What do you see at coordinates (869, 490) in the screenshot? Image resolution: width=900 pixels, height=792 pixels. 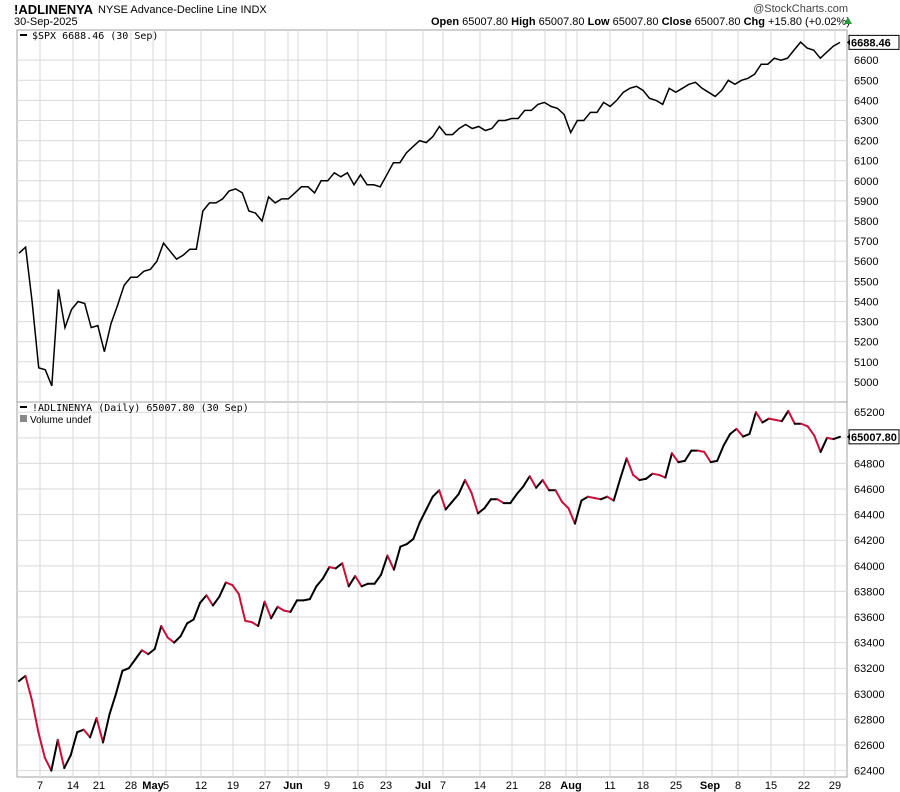 I see `y-tick-label: 64600` at bounding box center [869, 490].